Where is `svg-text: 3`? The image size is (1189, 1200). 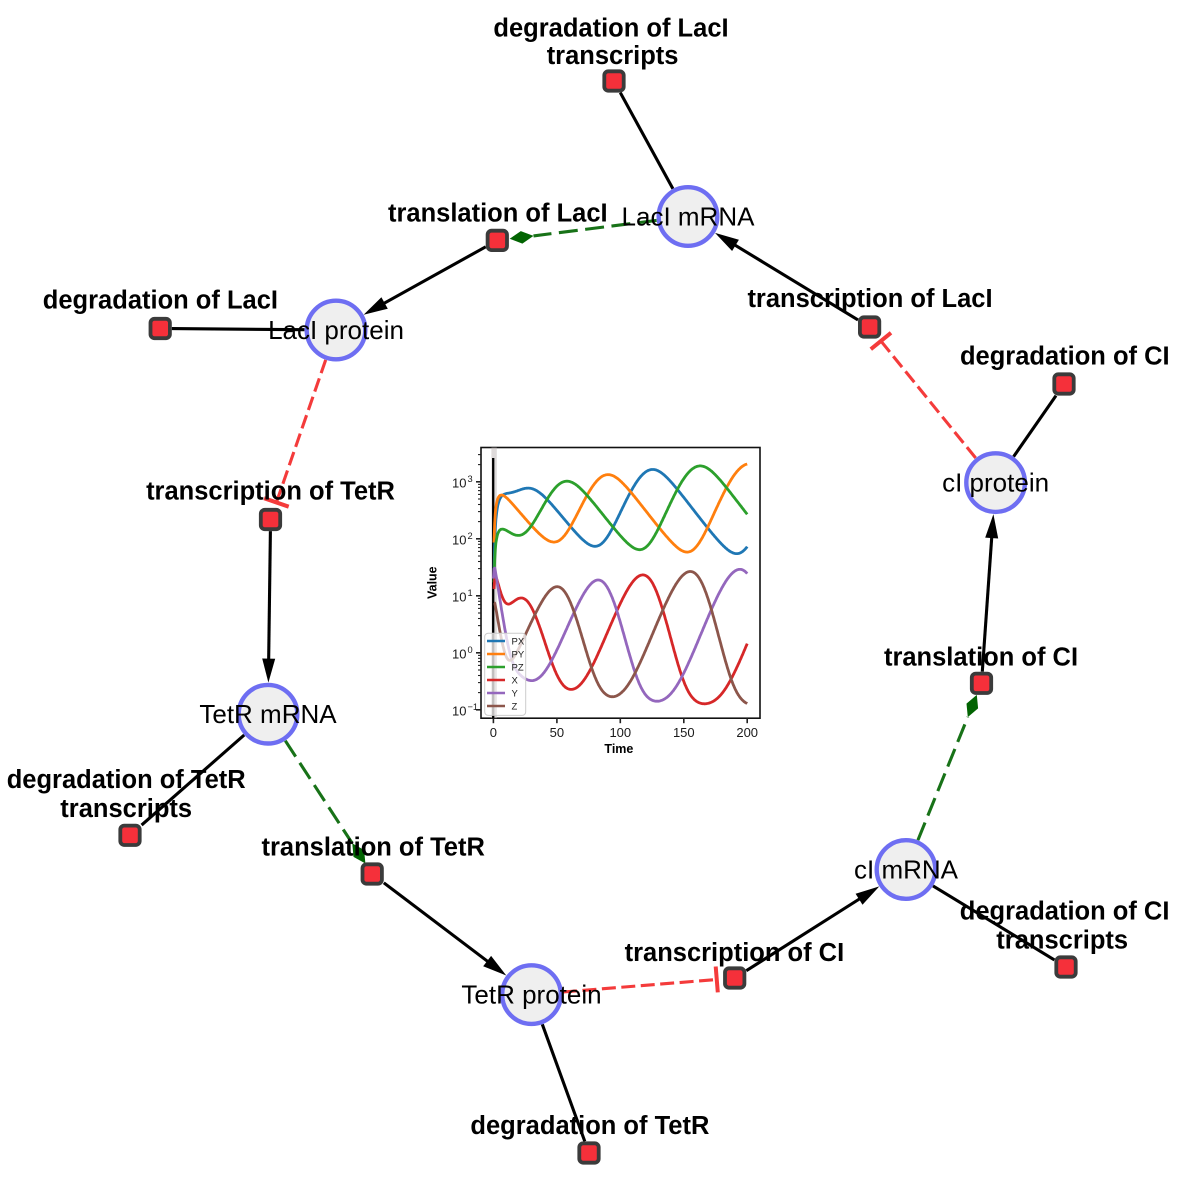 svg-text: 3 is located at coordinates (470, 479).